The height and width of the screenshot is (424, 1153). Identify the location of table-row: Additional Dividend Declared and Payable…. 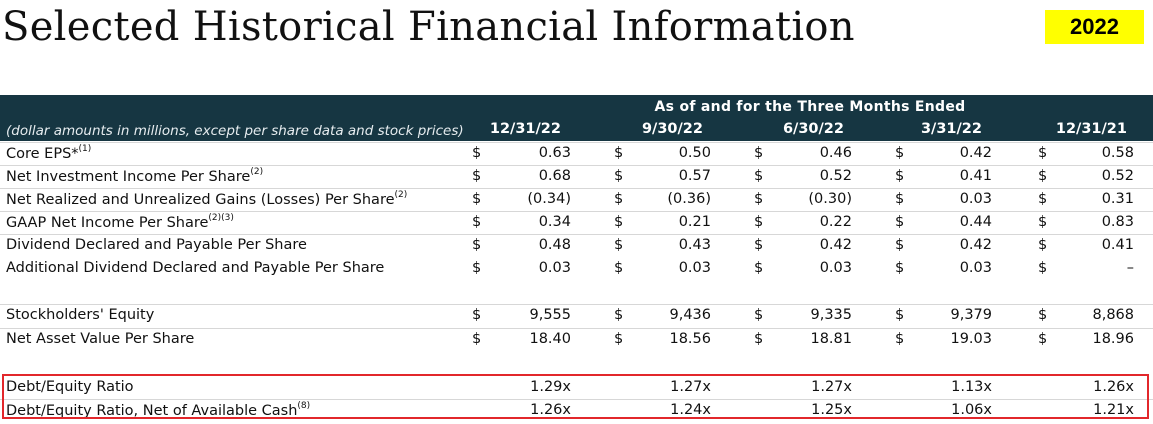
(576, 268).